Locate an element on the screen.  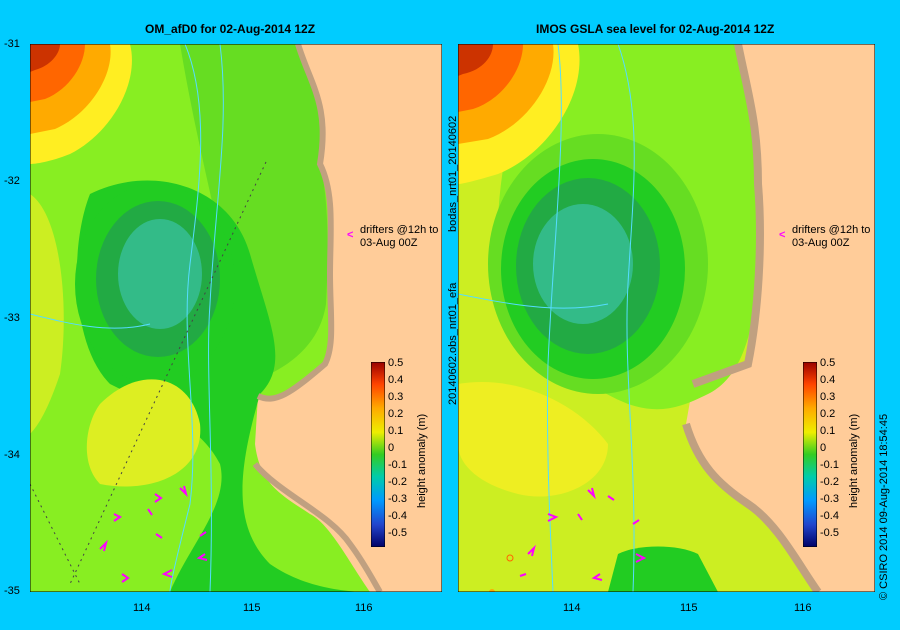
left-x-tick-1: 114 is located at coordinates (142, 608).